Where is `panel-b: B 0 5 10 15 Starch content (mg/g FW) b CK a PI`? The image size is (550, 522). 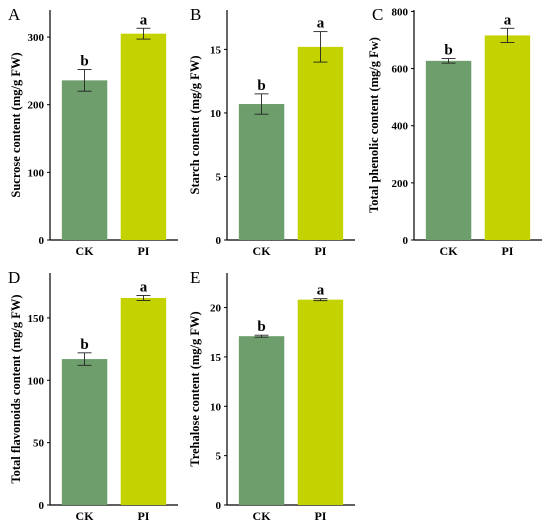
panel-b: B 0 5 10 15 Starch content (mg/g FW) b CK a PI is located at coordinates (271, 131).